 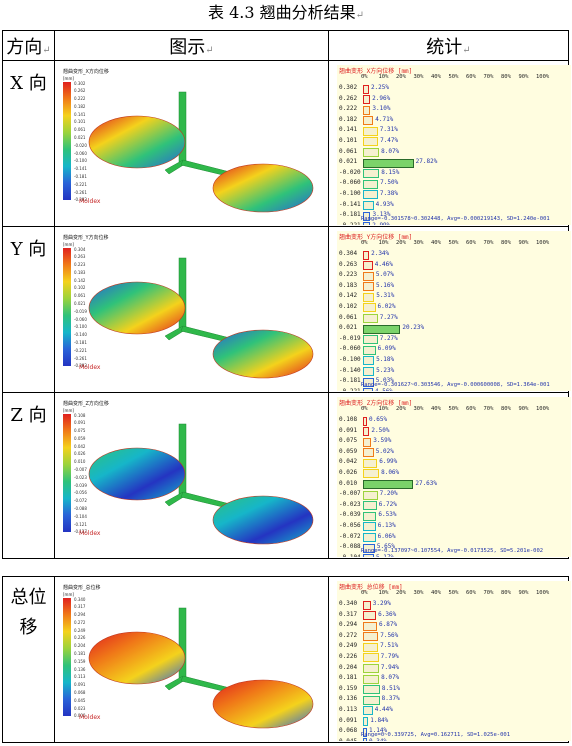 What do you see at coordinates (364, 77) in the screenshot?
I see `percent-tick: 0%` at bounding box center [364, 77].